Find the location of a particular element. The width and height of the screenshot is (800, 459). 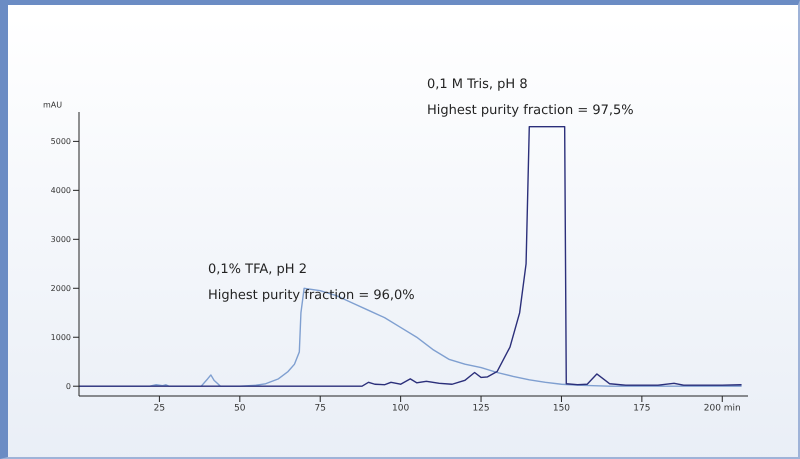

x-tick-label: 125 is located at coordinates (481, 408).